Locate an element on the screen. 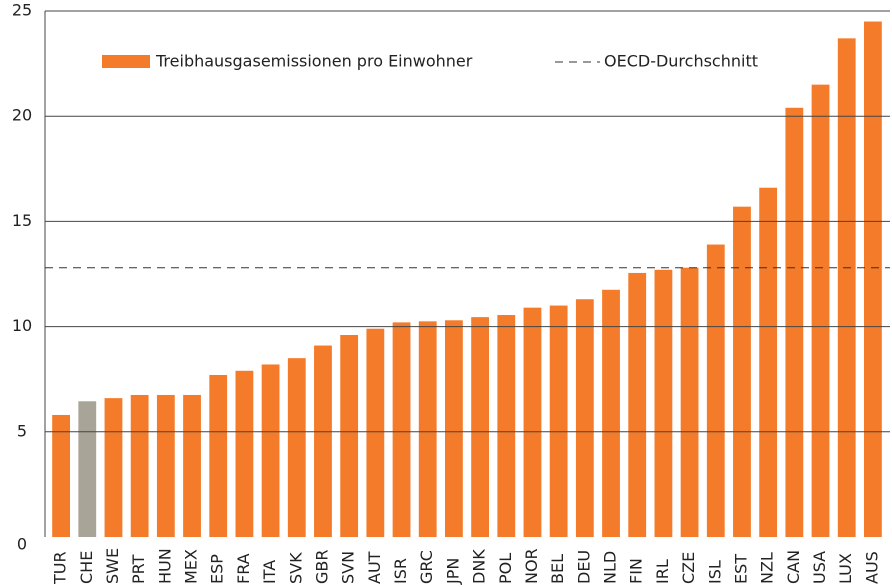 This screenshot has width=892, height=587. legend-swatch is located at coordinates (126, 61).